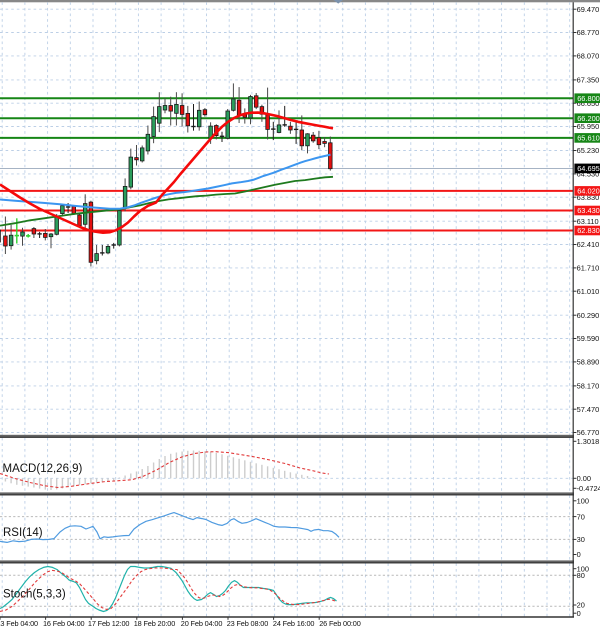  I want to click on svg-text: 0.00, so click(584, 478).